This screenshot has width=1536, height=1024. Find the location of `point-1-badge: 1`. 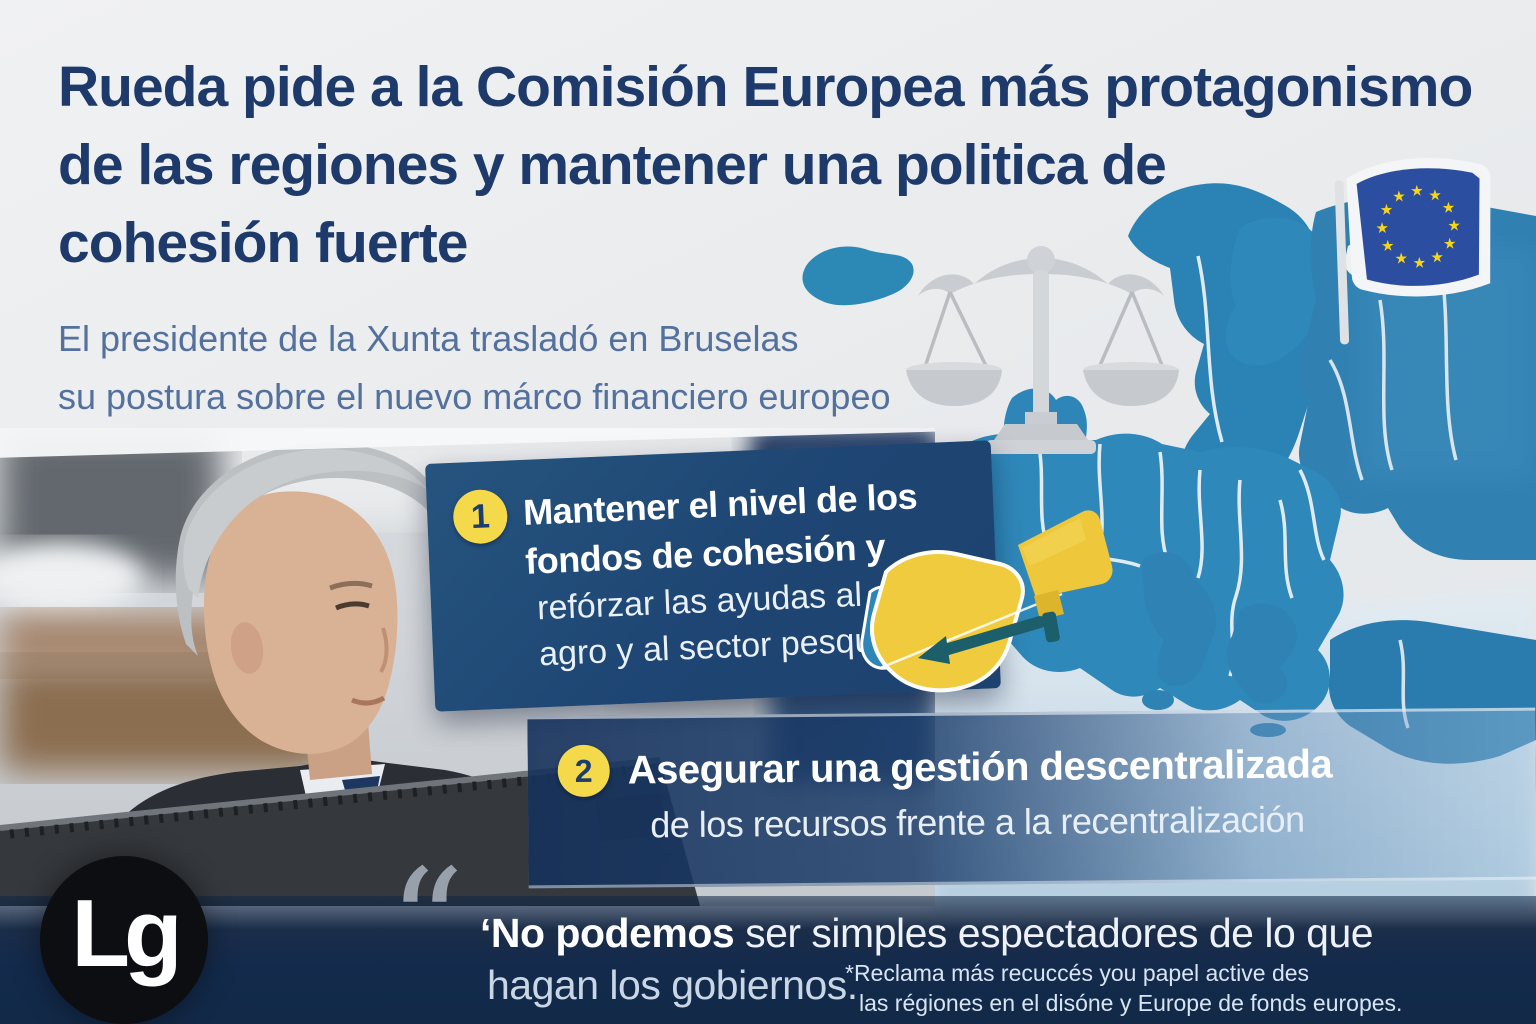

point-1-badge: 1 is located at coordinates (480, 516).